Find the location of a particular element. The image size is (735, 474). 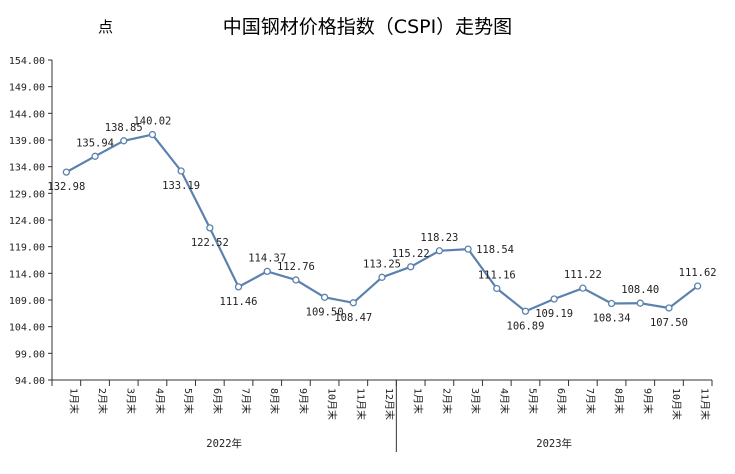

data-label: 138.85 is located at coordinates (124, 128).